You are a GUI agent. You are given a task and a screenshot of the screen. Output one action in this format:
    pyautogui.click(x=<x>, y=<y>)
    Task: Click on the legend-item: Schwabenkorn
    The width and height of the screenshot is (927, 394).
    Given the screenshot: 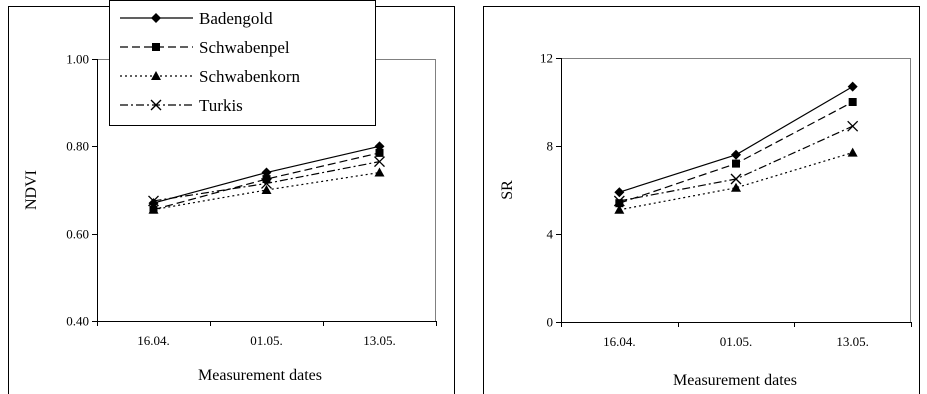 What is the action you would take?
    pyautogui.click(x=210, y=76)
    